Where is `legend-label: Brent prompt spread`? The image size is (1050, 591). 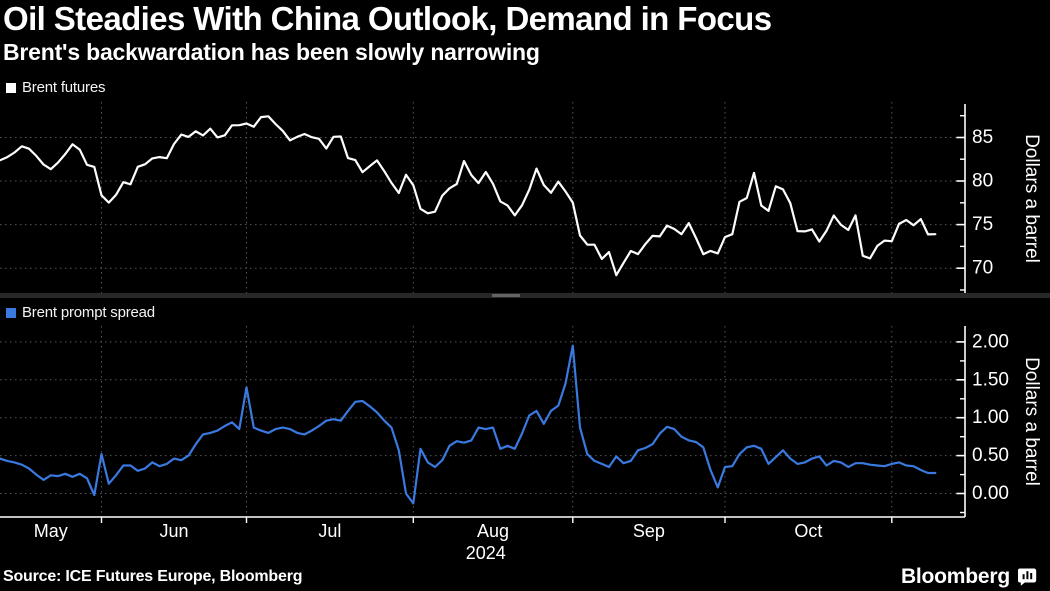
legend-label: Brent prompt spread is located at coordinates (88, 312).